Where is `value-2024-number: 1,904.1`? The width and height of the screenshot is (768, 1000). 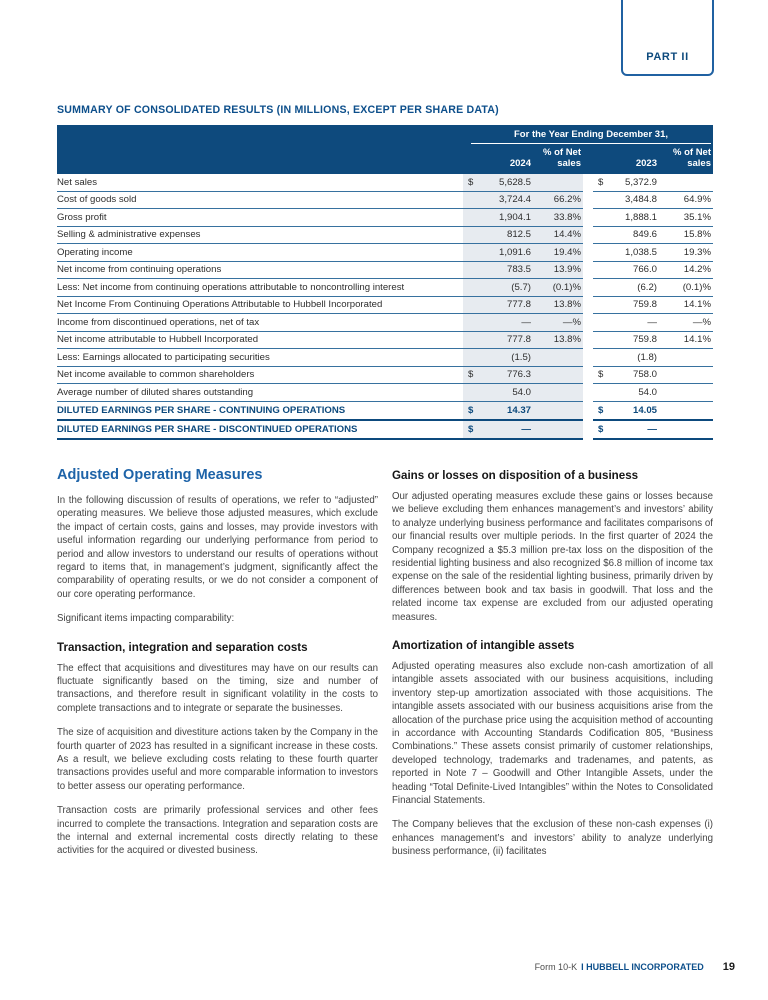
value-2024-number: 1,904.1 is located at coordinates (514, 217).